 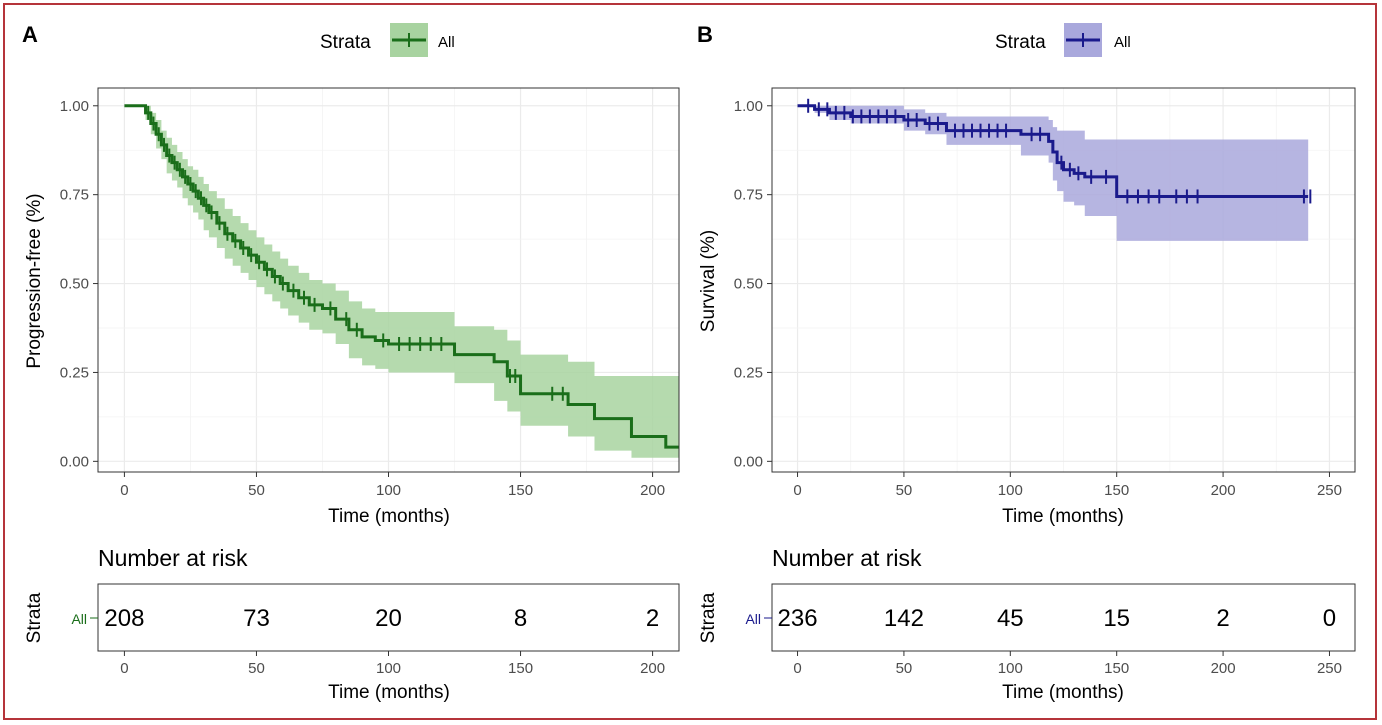 What do you see at coordinates (705, 34) in the screenshot?
I see `panel-label: B` at bounding box center [705, 34].